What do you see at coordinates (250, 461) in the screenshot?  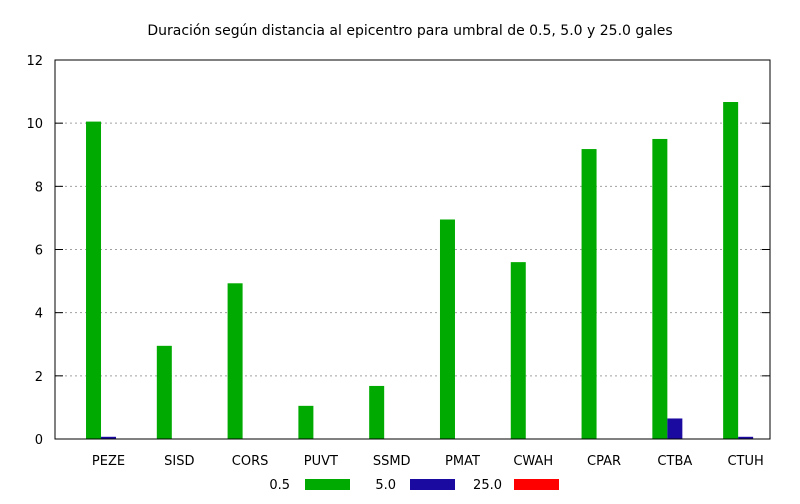 I see `x-tick-label: CORS` at bounding box center [250, 461].